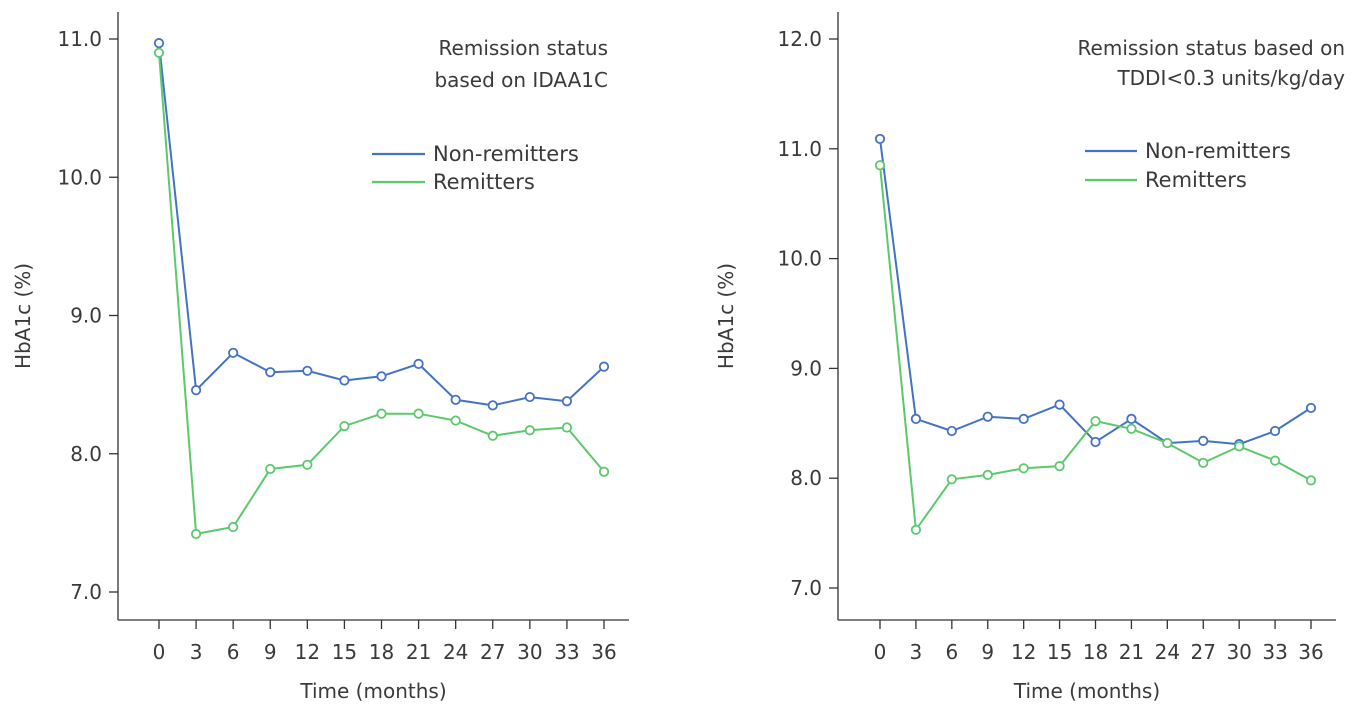 This screenshot has width=1363, height=709. What do you see at coordinates (1230, 78) in the screenshot?
I see `annotation-line: TDDI<0.3 units/kg/day` at bounding box center [1230, 78].